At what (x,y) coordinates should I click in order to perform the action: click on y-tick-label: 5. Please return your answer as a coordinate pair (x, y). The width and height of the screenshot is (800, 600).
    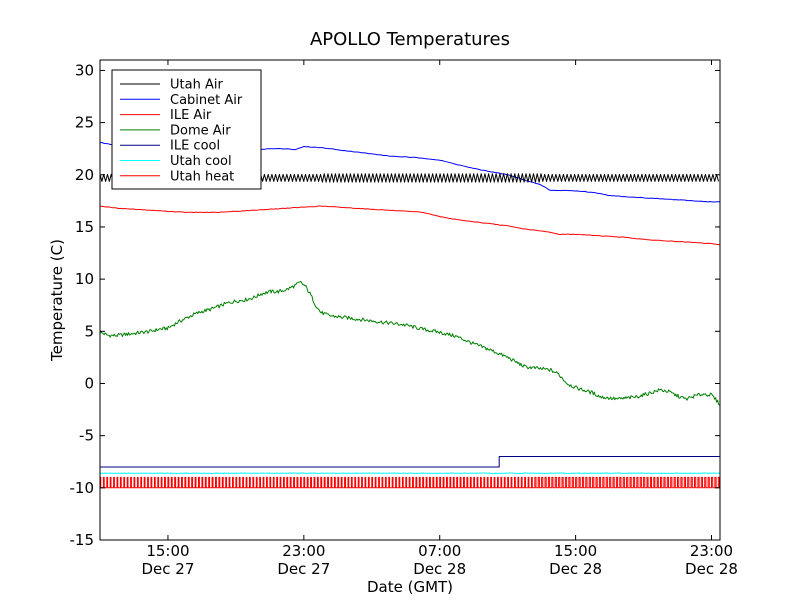
    Looking at the image, I should click on (89, 331).